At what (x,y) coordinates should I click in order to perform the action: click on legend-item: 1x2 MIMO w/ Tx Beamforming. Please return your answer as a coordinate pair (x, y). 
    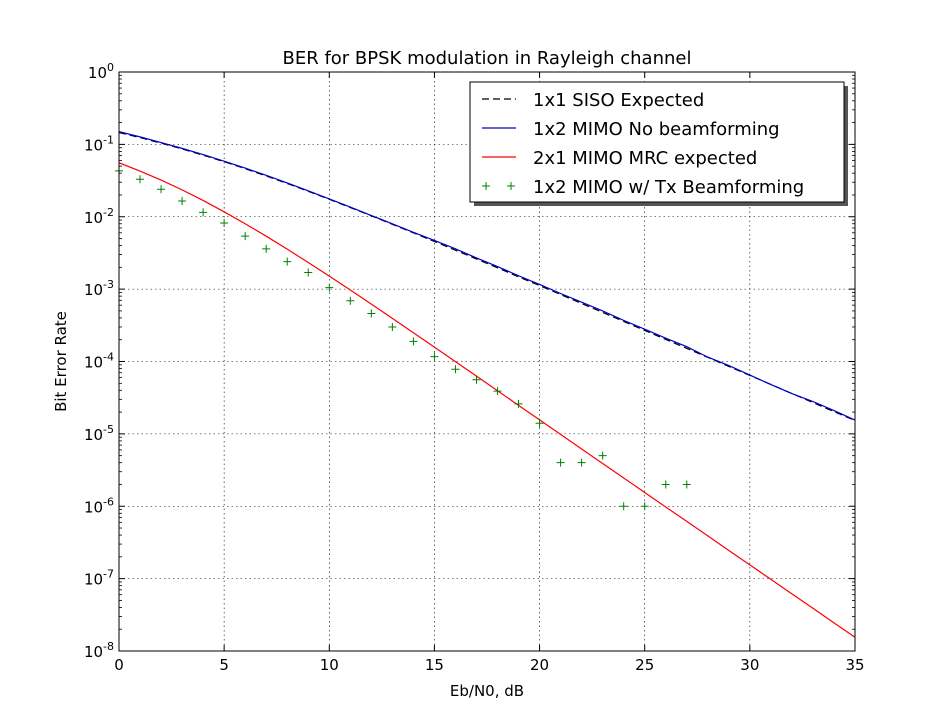
    Looking at the image, I should click on (643, 187).